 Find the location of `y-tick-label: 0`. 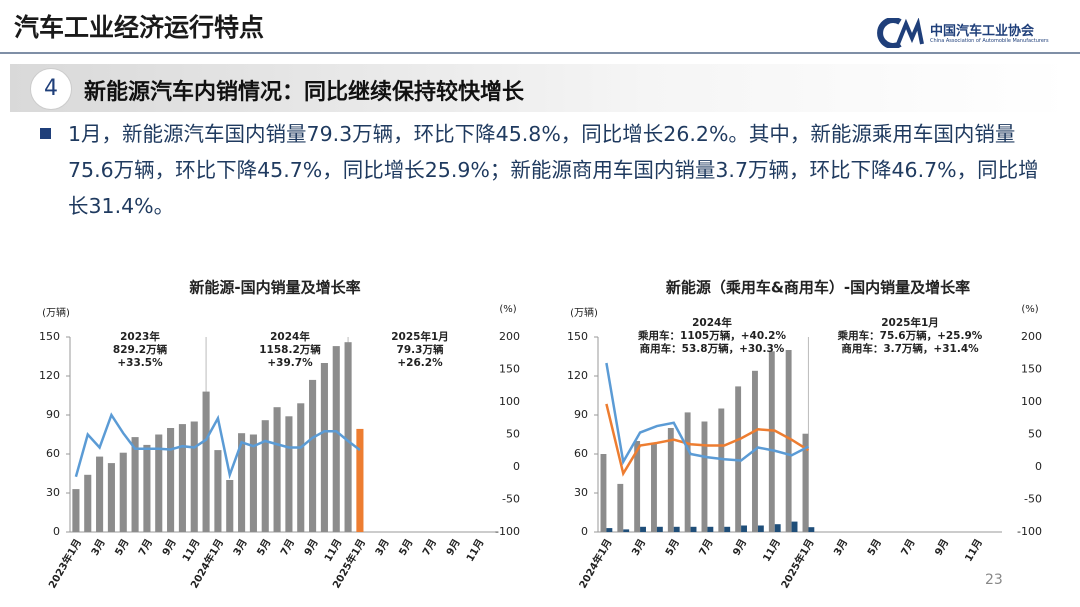

y-tick-label: 0 is located at coordinates (56, 531).